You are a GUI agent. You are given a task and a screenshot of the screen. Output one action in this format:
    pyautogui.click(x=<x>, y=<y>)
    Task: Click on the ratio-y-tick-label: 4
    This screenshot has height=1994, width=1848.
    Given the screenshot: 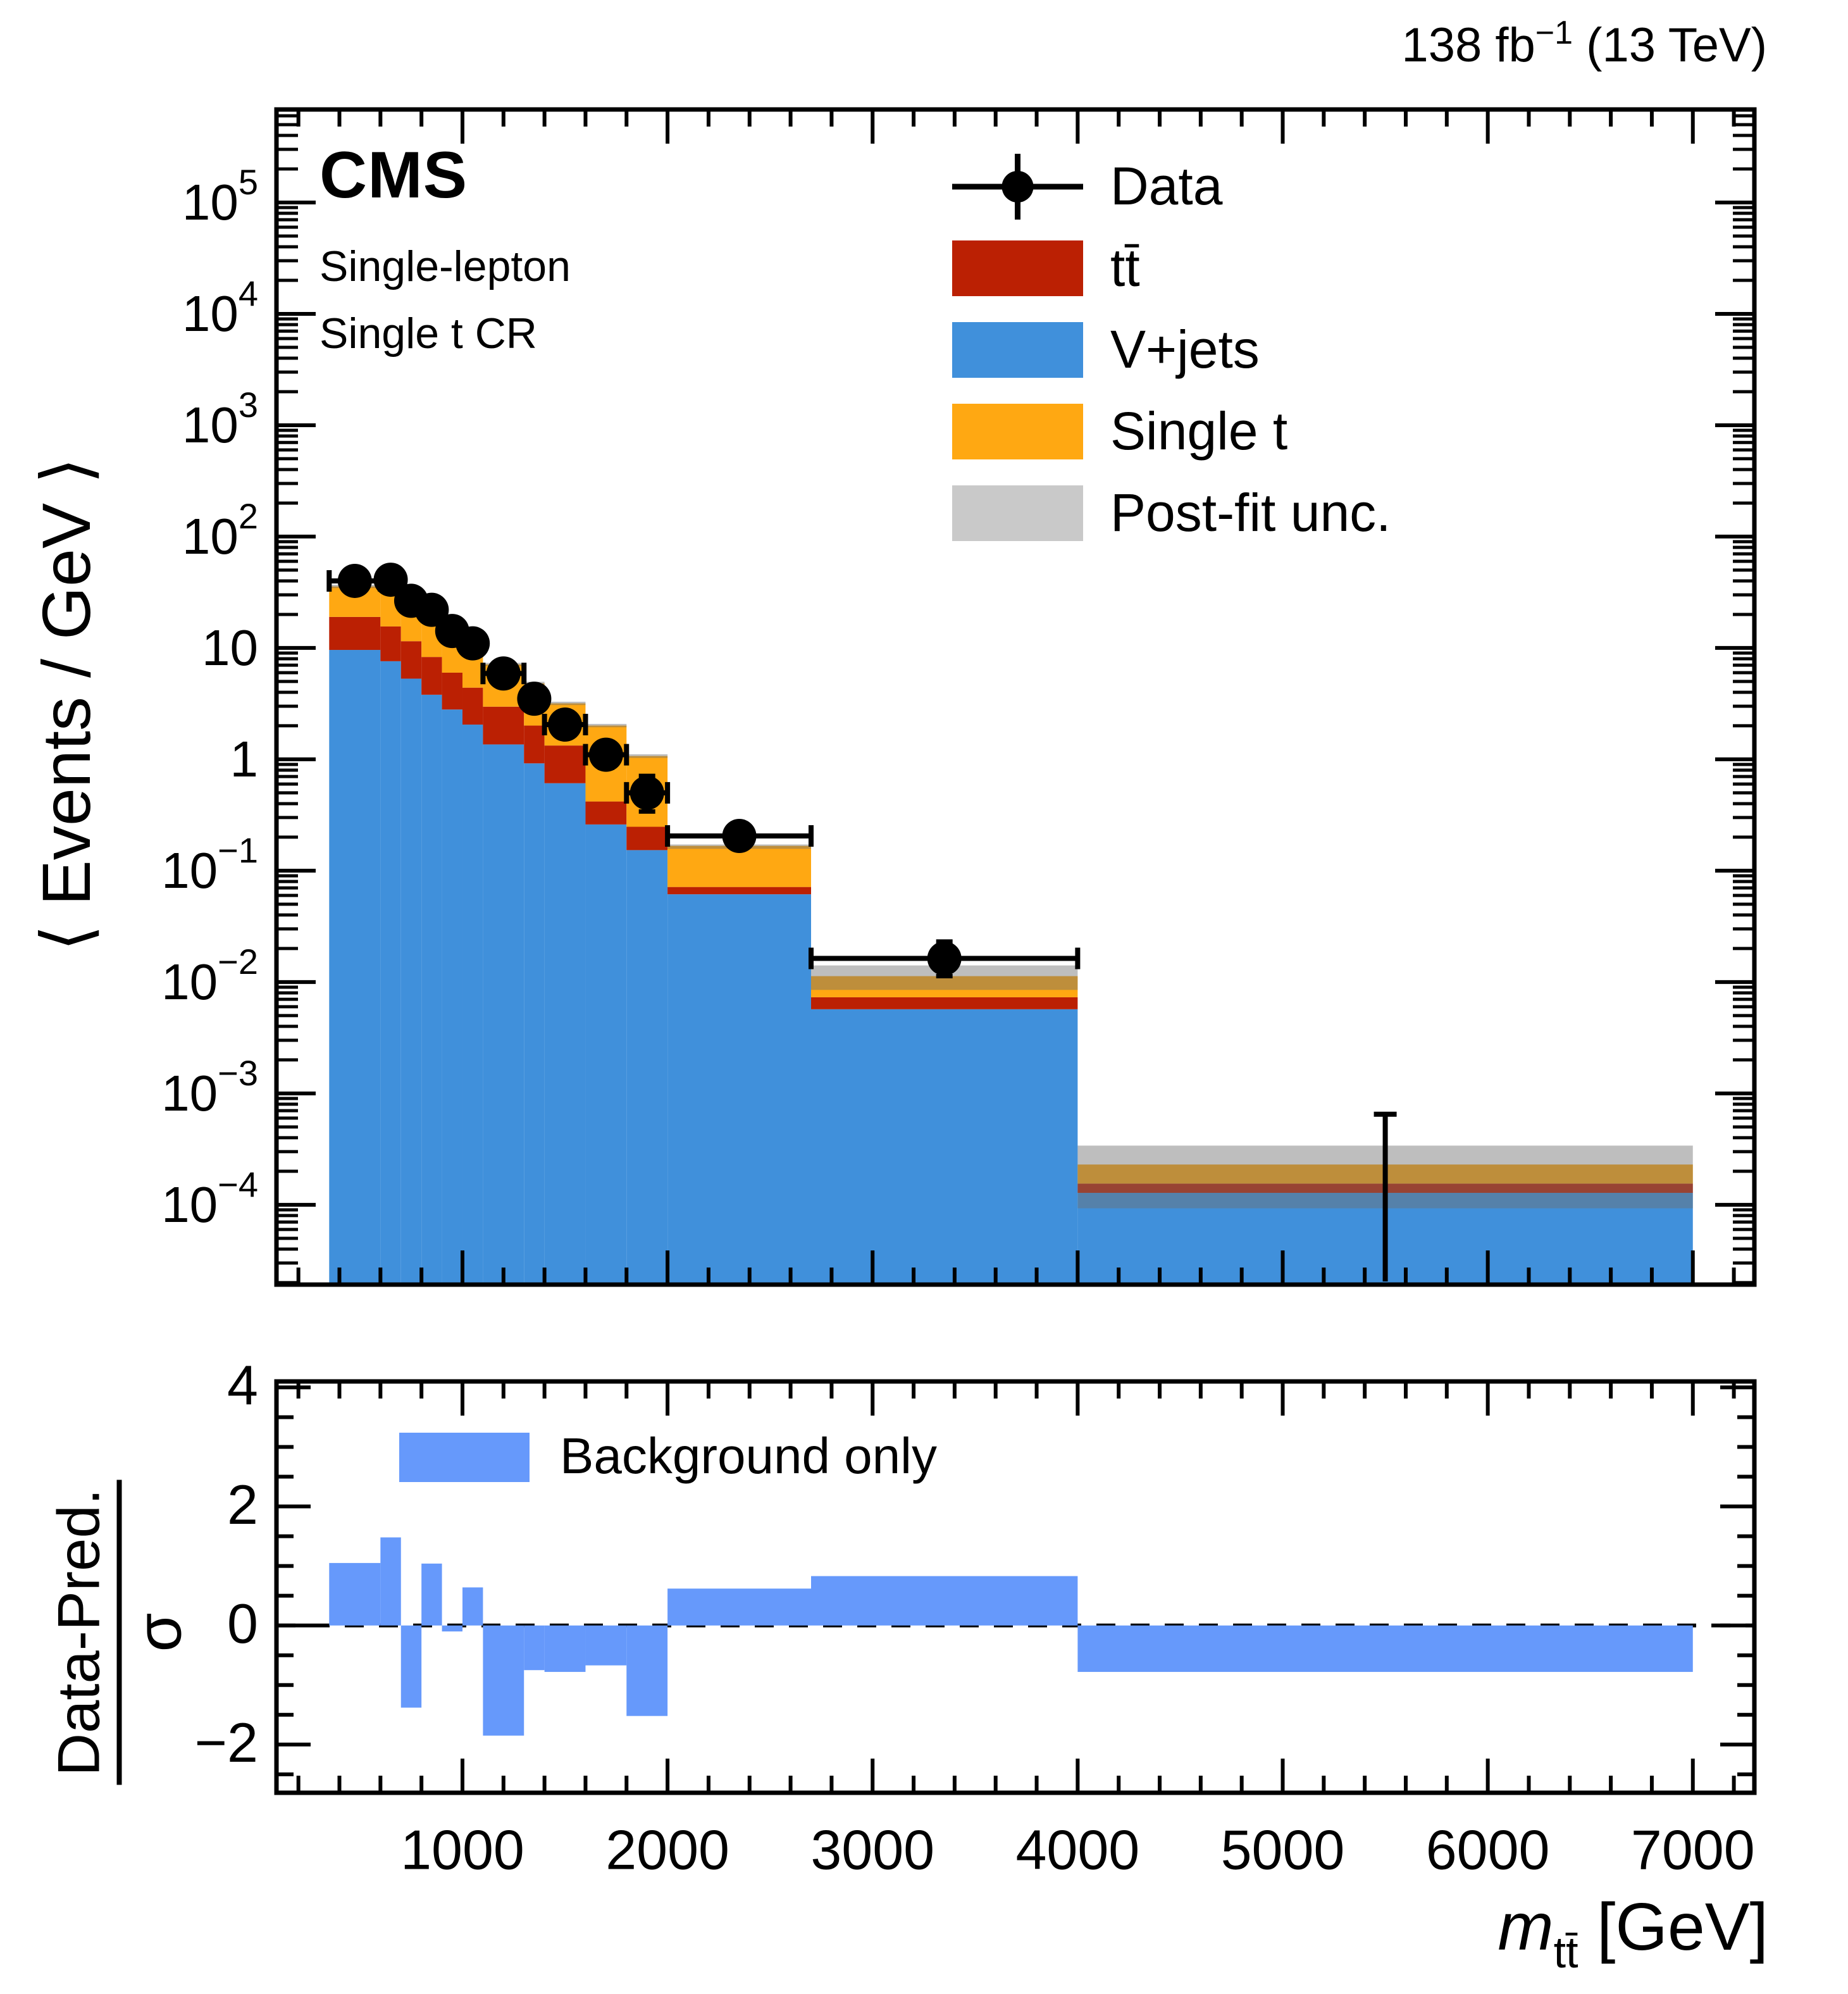 What is the action you would take?
    pyautogui.click(x=242, y=1385)
    